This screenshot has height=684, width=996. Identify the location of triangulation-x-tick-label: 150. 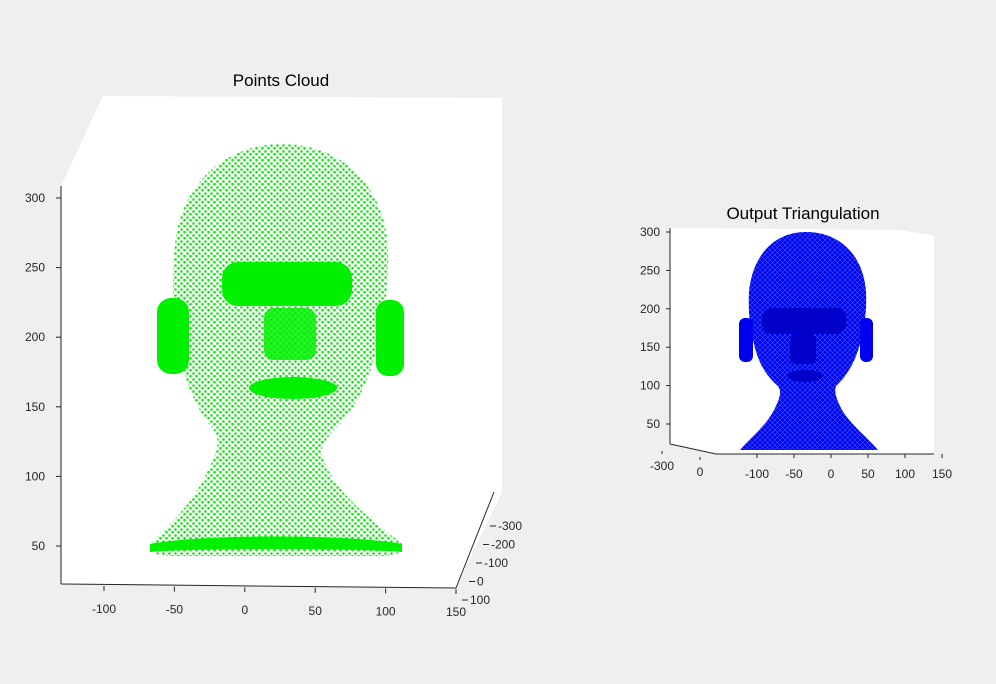
(942, 474).